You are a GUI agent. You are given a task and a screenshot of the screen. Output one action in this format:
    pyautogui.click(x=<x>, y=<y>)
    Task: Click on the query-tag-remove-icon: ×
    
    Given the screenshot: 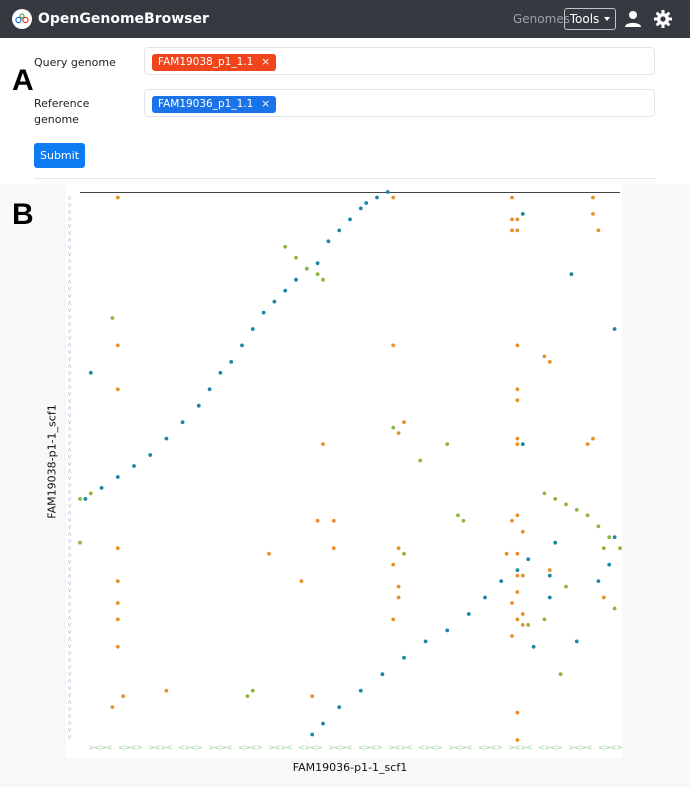 What is the action you would take?
    pyautogui.click(x=266, y=62)
    